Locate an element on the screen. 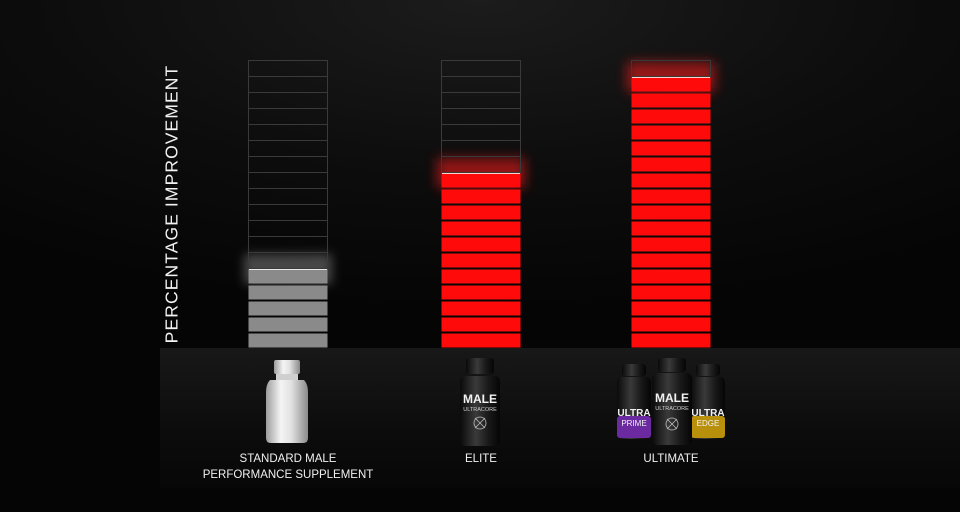 This screenshot has height=512, width=960. category-label-0-line-0: STANDARD MALE is located at coordinates (288, 459).